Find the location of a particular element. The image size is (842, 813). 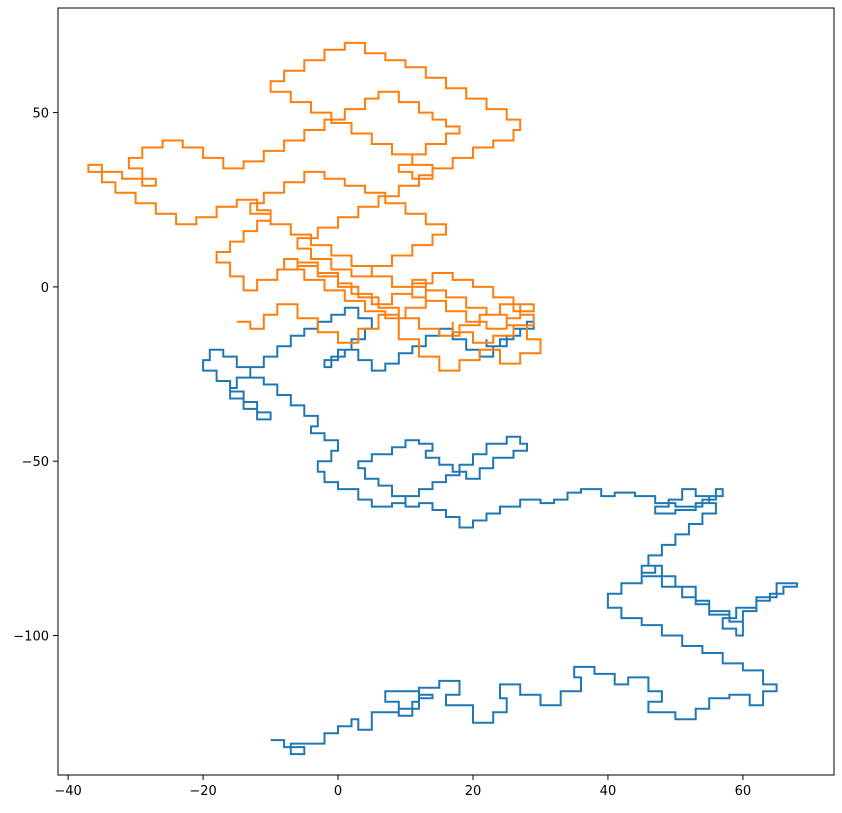

y-tick-label: 0 is located at coordinates (45, 288).